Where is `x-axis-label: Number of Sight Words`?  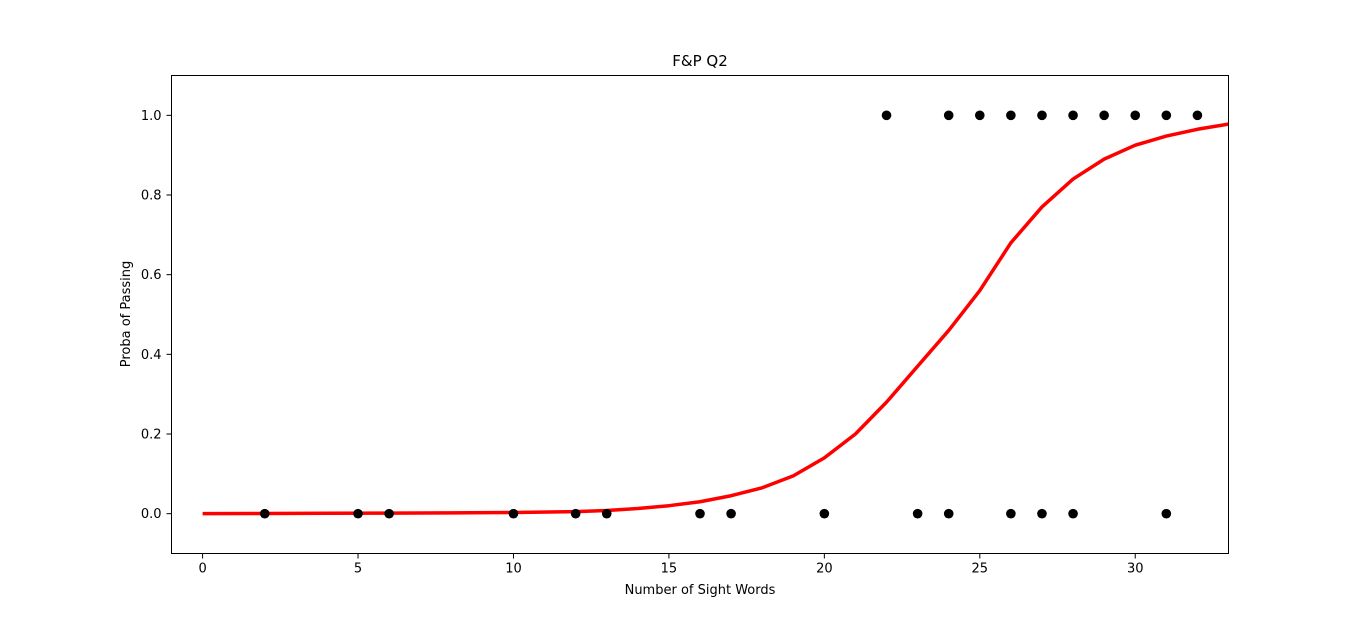
x-axis-label: Number of Sight Words is located at coordinates (700, 590).